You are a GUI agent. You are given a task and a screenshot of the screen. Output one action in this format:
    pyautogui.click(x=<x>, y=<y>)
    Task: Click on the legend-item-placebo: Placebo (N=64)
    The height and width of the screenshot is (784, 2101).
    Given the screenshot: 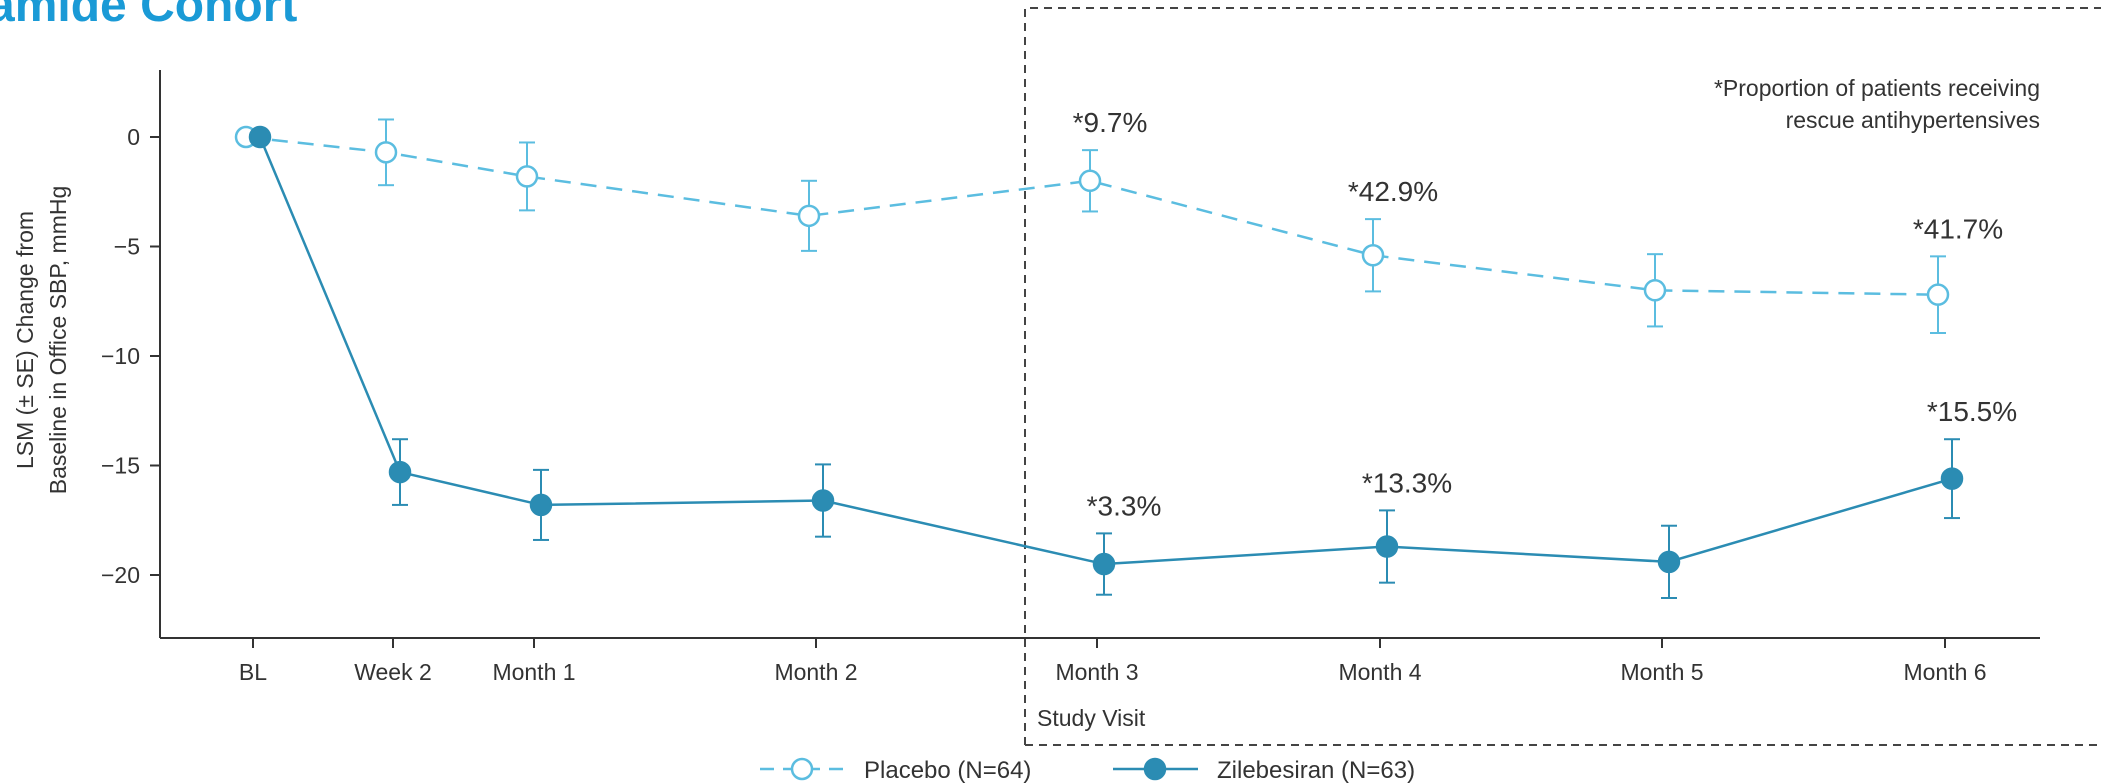 What is the action you would take?
    pyautogui.click(x=895, y=770)
    